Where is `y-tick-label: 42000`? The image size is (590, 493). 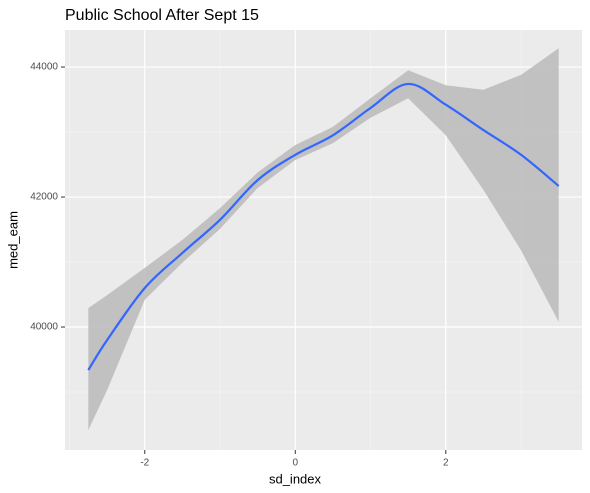 y-tick-label: 42000 is located at coordinates (44, 197).